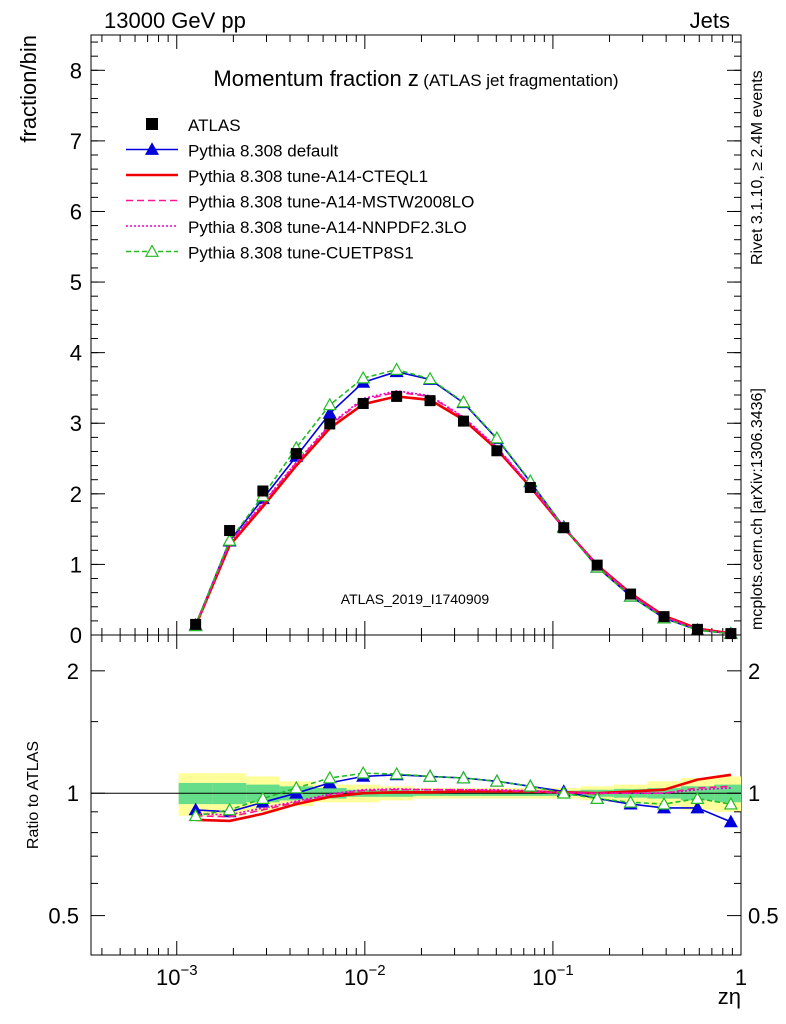 The image size is (786, 1024). I want to click on x-tick-label-base: 1, so click(741, 977).